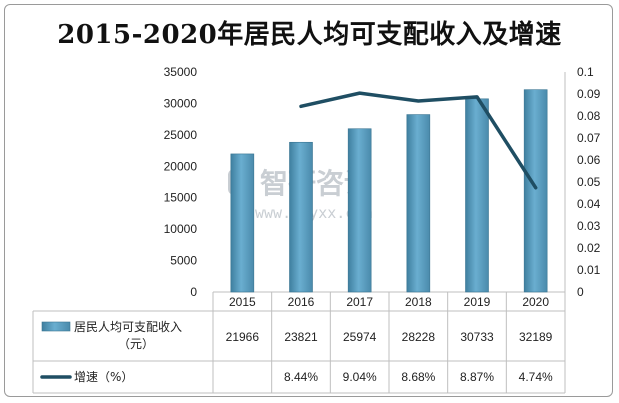 The height and width of the screenshot is (403, 619). What do you see at coordinates (301, 377) in the screenshot?
I see `growth-rate-cell: 8.44%` at bounding box center [301, 377].